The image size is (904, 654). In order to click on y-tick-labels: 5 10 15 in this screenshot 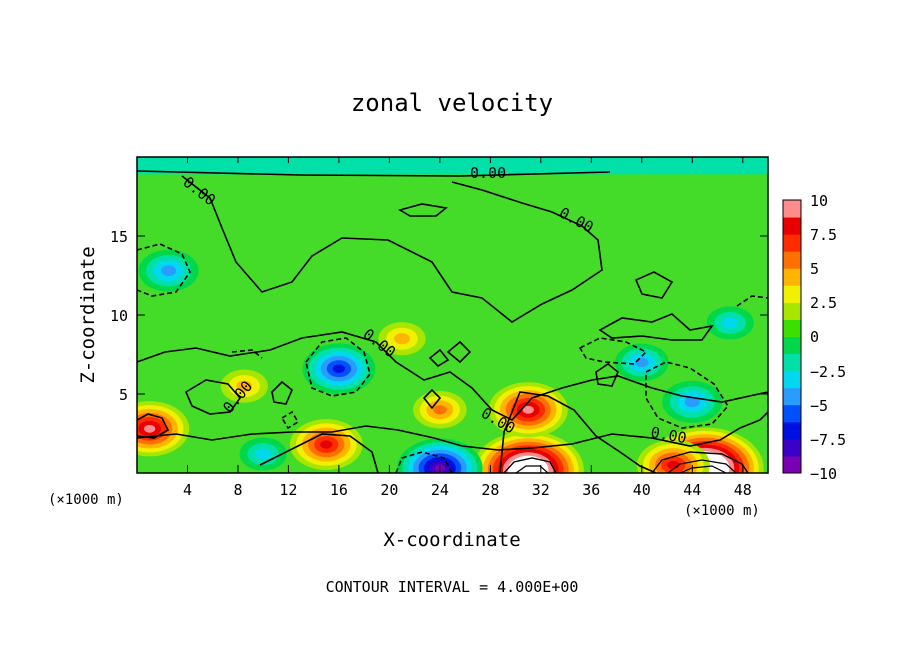, I will do `click(119, 316)`.